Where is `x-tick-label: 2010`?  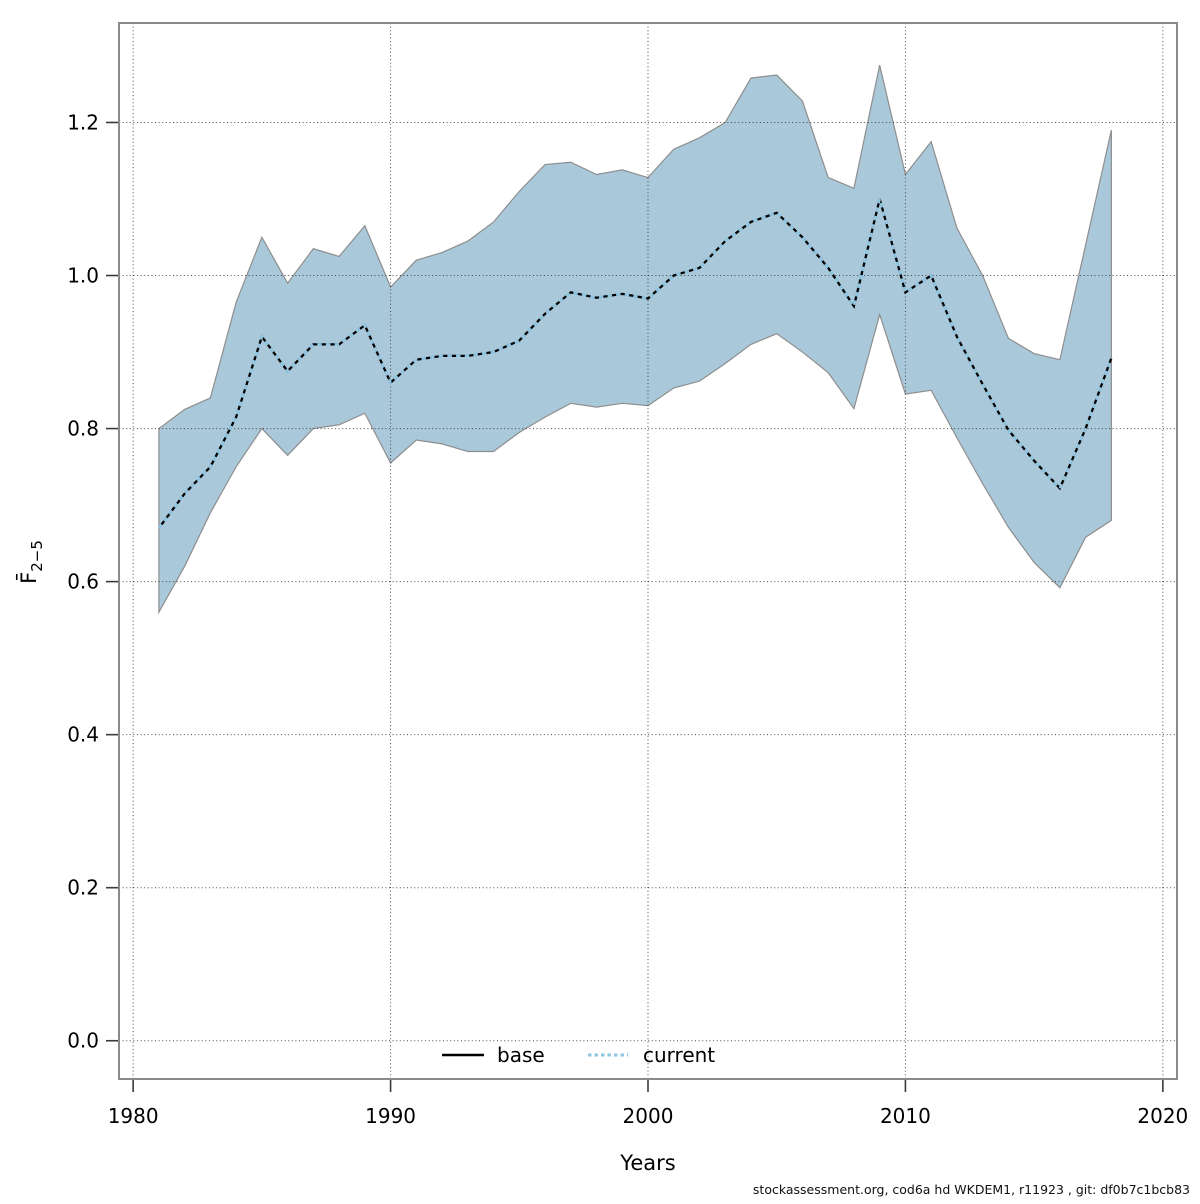 x-tick-label: 2010 is located at coordinates (905, 1116).